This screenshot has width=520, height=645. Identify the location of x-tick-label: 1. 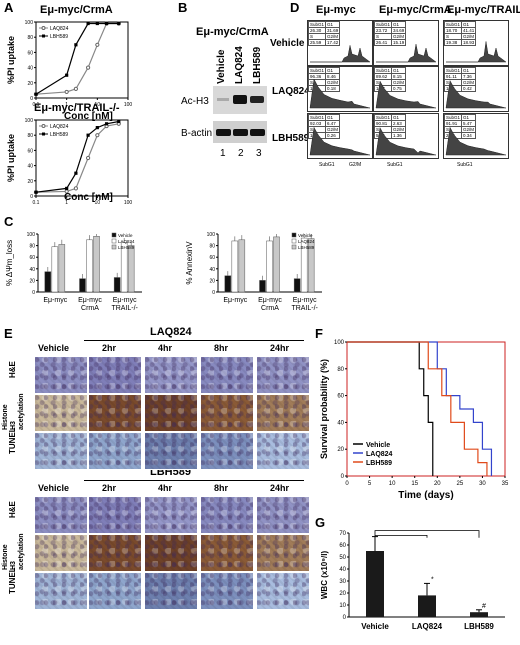
(66, 105).